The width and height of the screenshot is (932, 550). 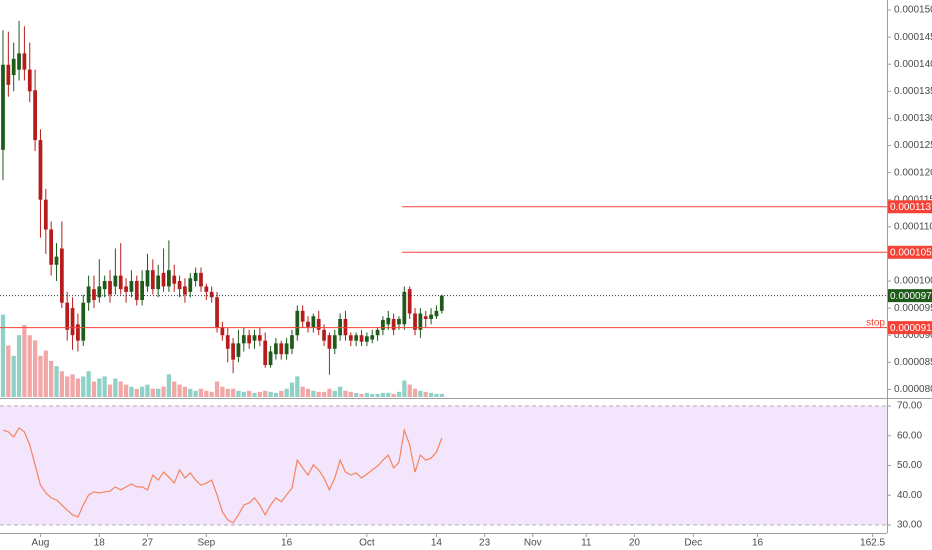 I want to click on x-tick-label: Oct, so click(x=367, y=543).